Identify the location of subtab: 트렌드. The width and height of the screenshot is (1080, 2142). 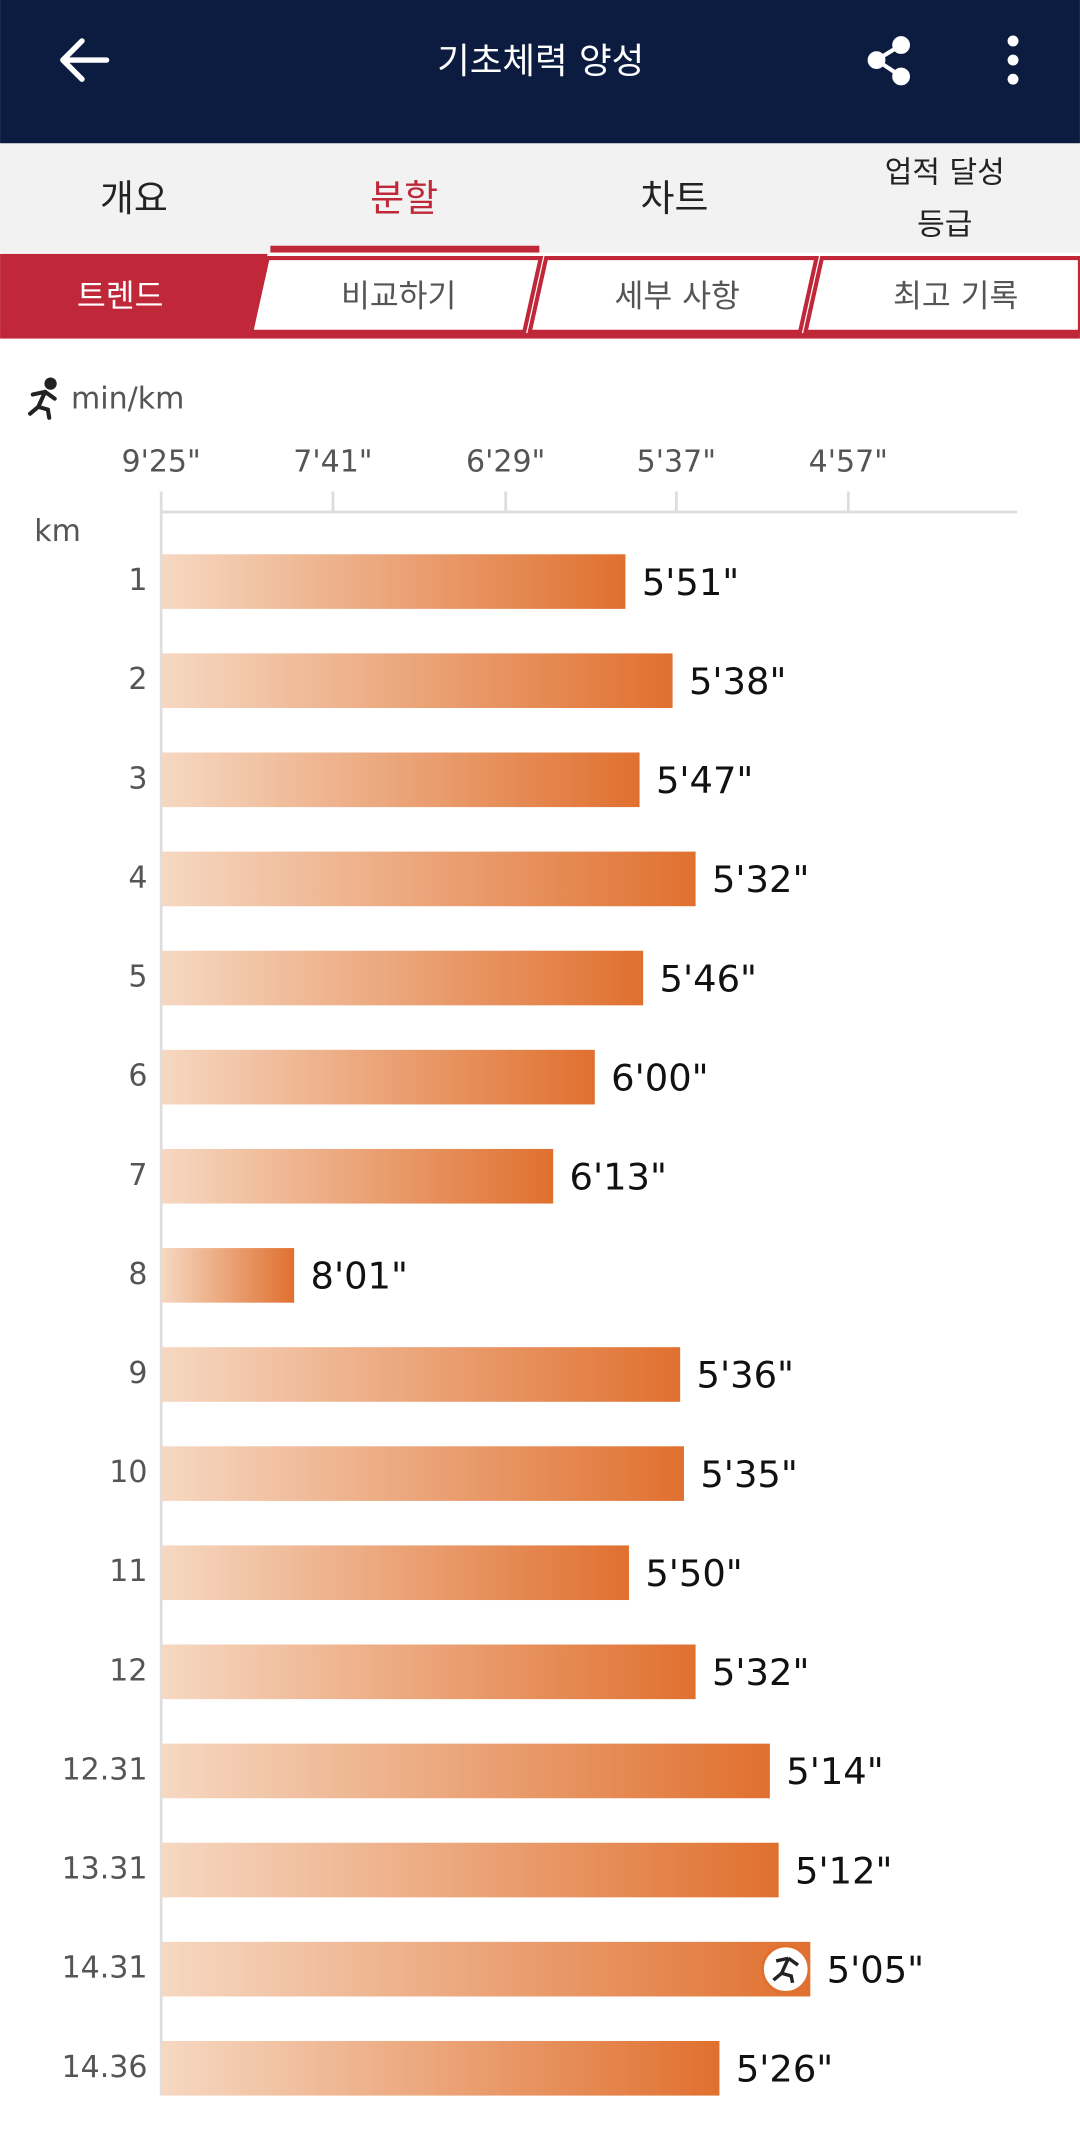
(120, 297).